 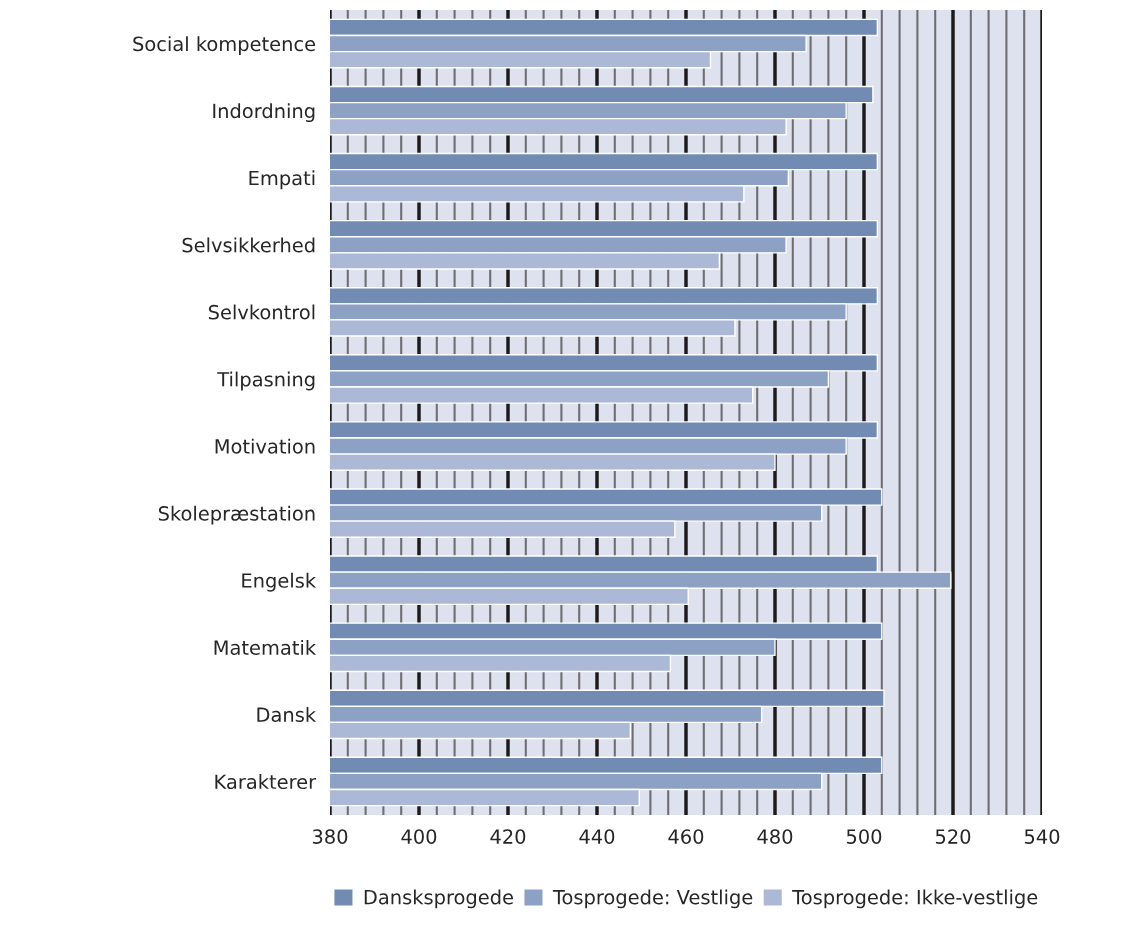 I want to click on x-tick-label: 380, so click(x=330, y=836).